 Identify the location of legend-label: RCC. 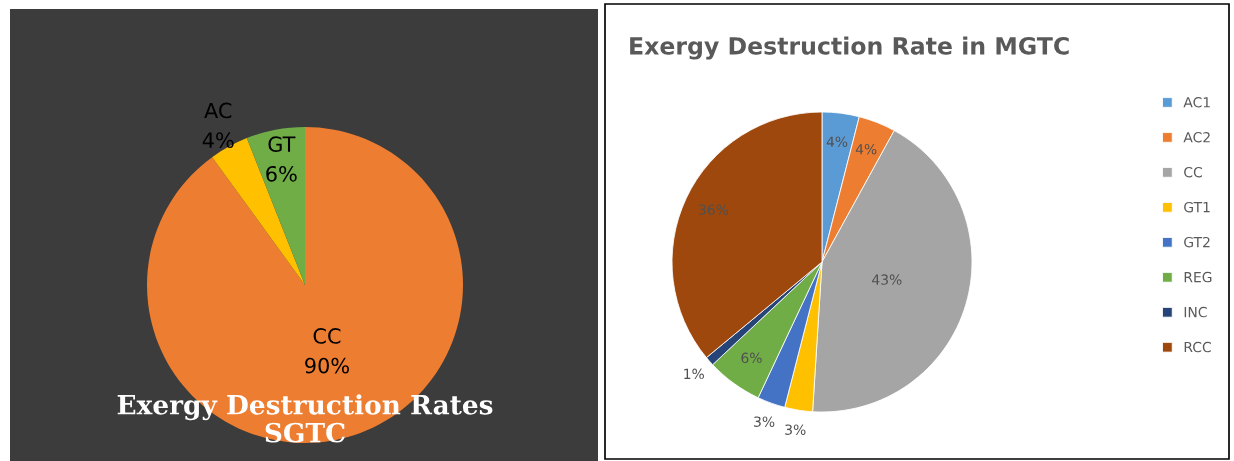
(1197, 347).